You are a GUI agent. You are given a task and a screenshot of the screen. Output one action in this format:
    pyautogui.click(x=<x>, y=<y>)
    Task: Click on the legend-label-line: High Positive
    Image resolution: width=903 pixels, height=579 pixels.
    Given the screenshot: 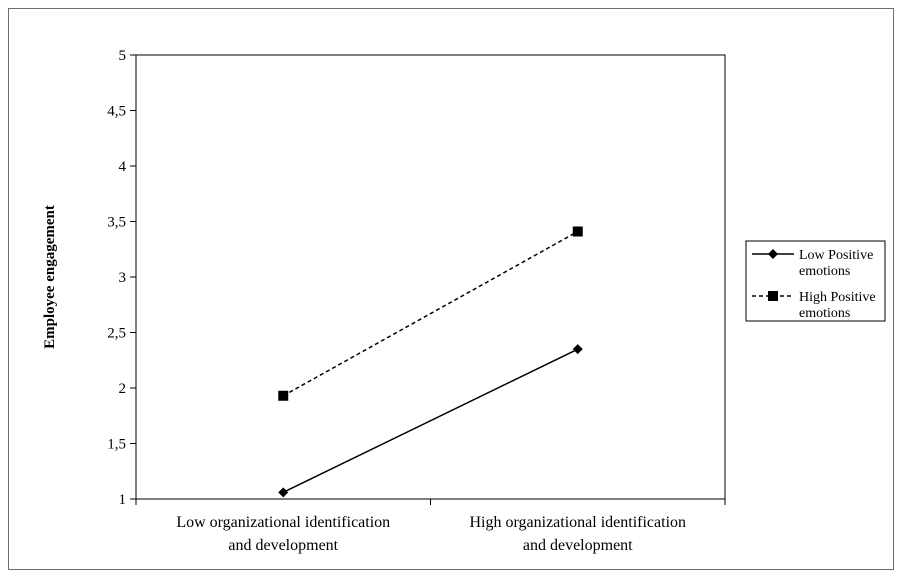 What is the action you would take?
    pyautogui.click(x=837, y=297)
    